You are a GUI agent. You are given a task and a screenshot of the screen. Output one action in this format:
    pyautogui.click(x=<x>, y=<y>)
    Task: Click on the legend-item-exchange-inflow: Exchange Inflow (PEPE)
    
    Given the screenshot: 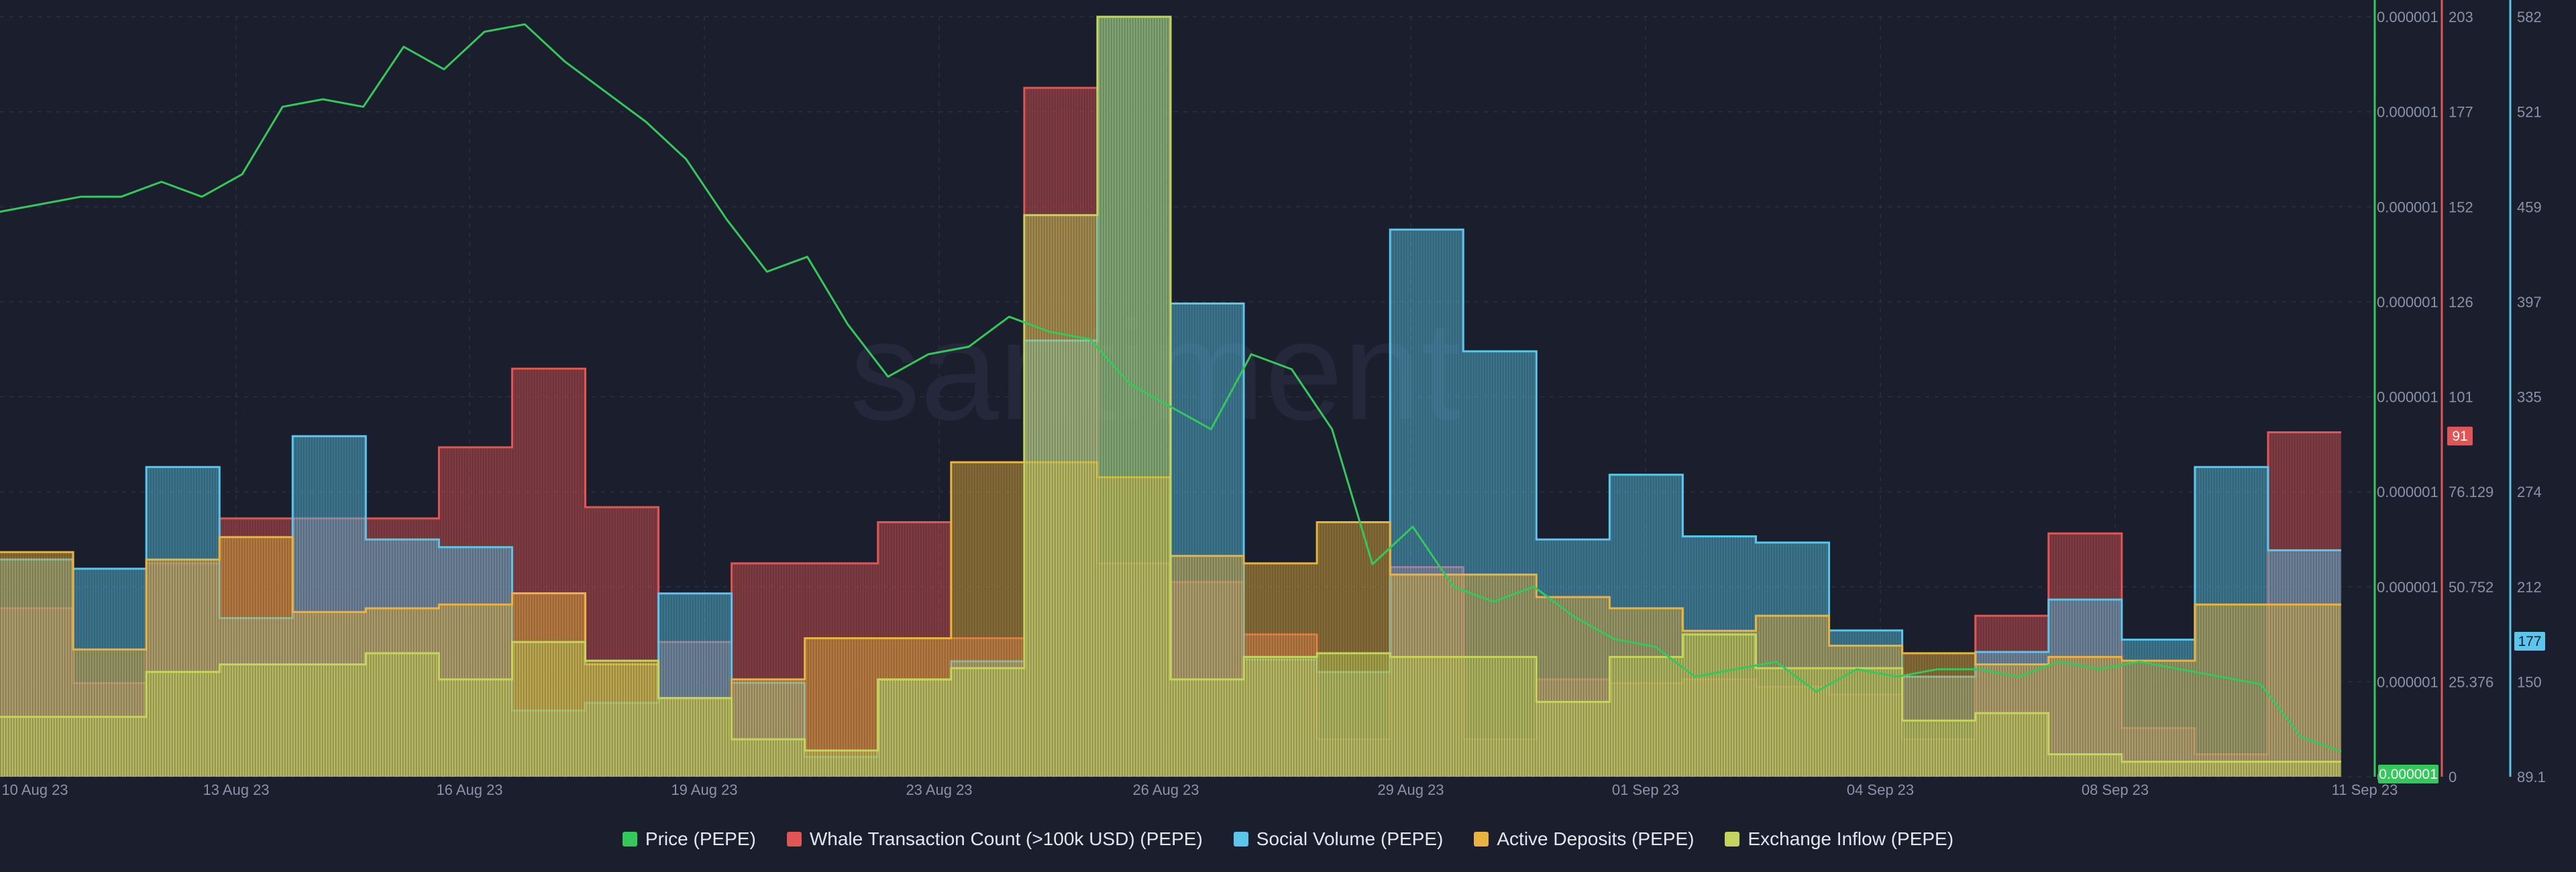 What is the action you would take?
    pyautogui.click(x=1839, y=839)
    